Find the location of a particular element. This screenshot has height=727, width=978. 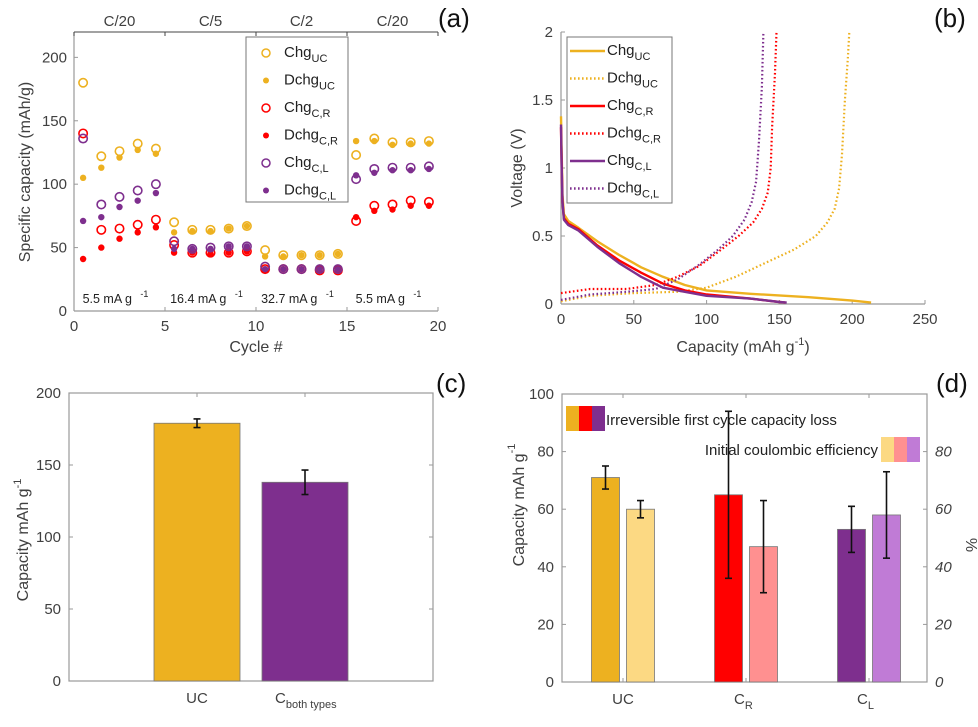

panel-b-y-tick-label: 1.5 is located at coordinates (542, 100).